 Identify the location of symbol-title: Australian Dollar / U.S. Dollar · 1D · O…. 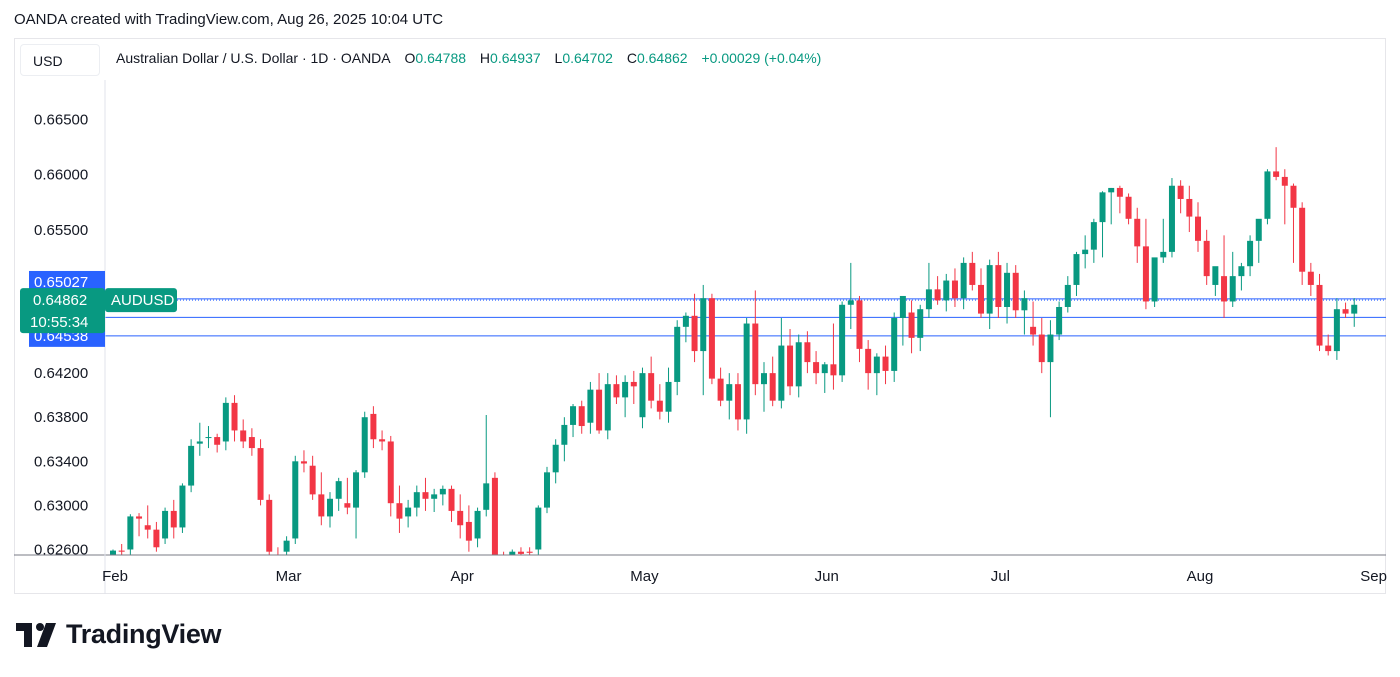
(253, 58).